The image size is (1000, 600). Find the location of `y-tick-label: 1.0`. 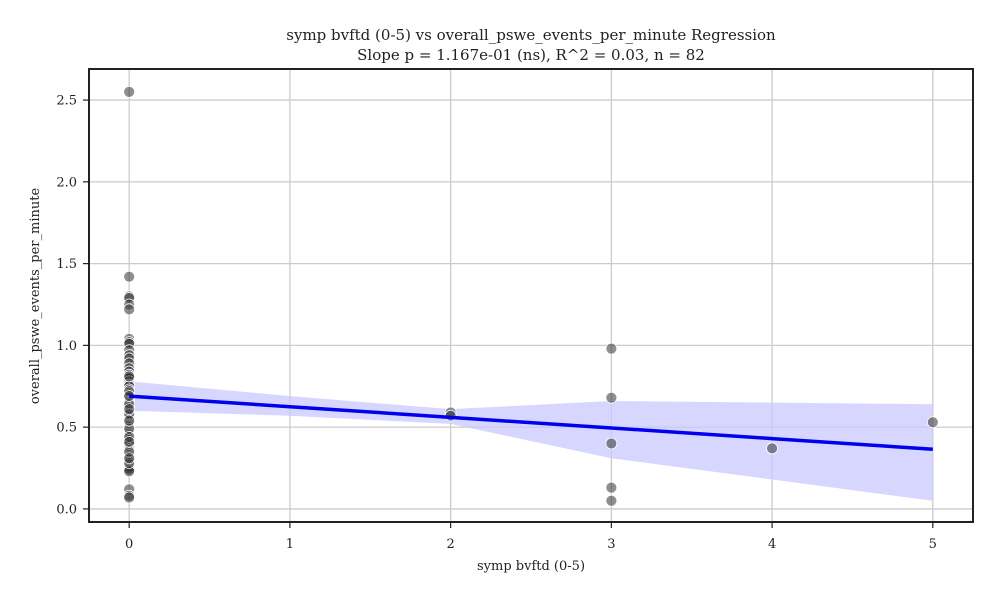

y-tick-label: 1.0 is located at coordinates (66, 346).